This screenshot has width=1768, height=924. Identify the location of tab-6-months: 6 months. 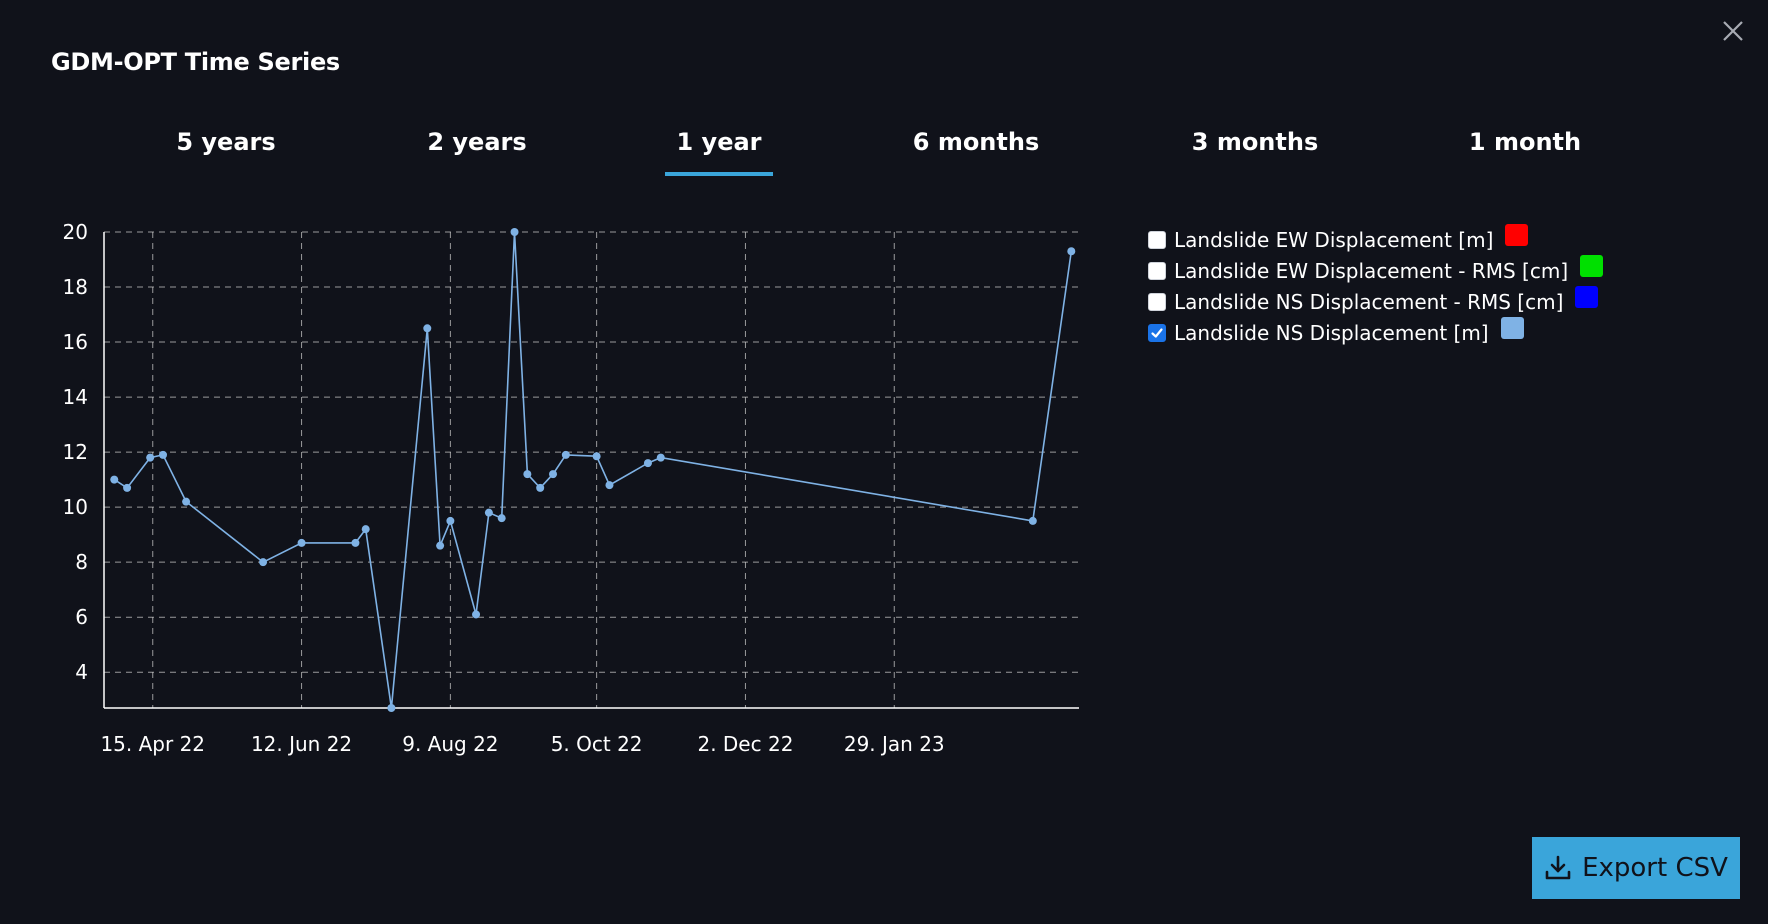
(976, 142).